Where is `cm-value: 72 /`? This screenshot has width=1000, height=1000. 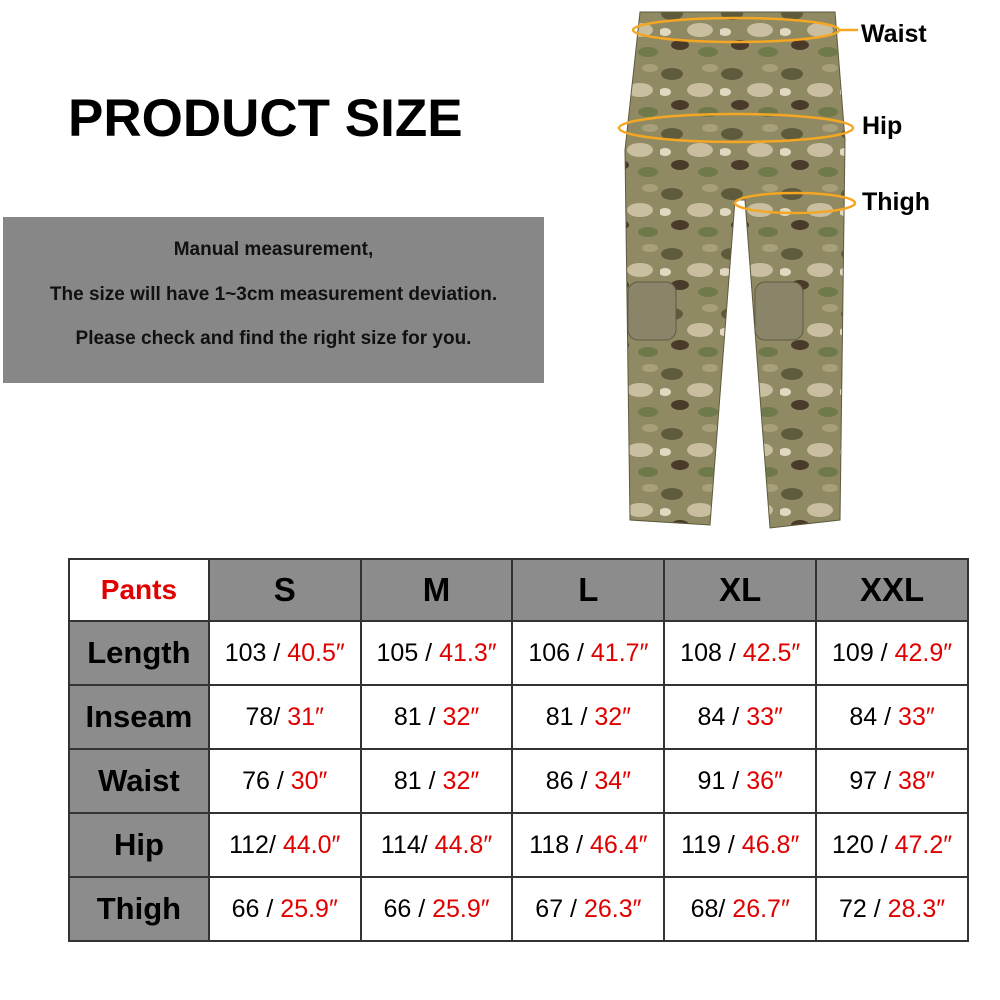
cm-value: 72 / is located at coordinates (863, 908).